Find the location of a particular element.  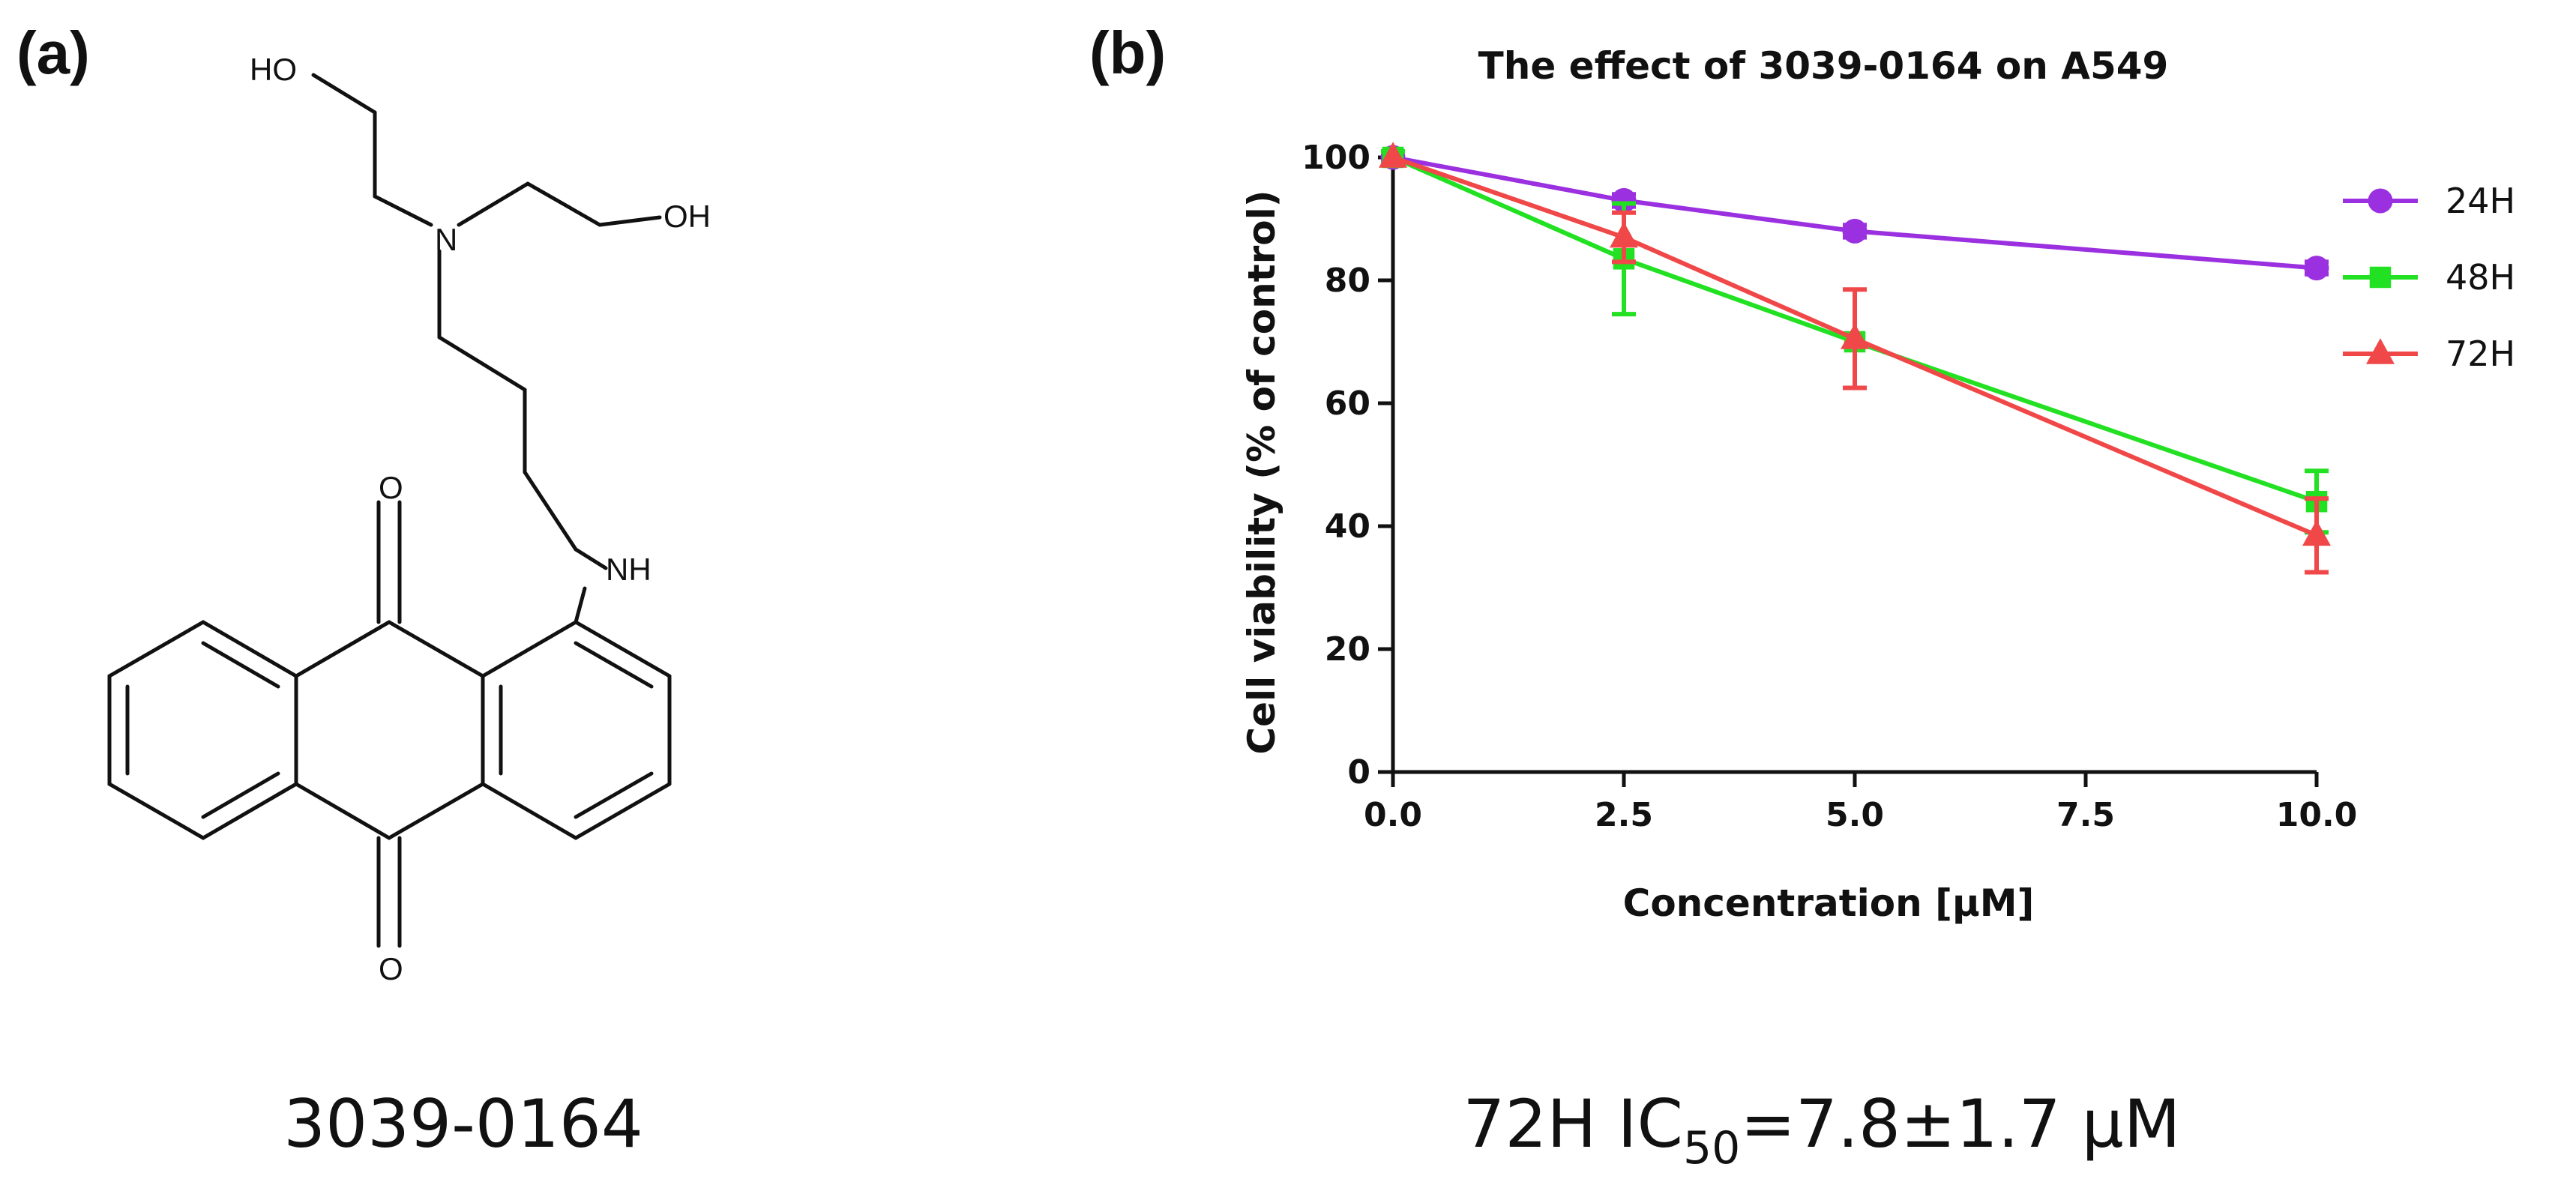

legend-marker-72h is located at coordinates (2380, 351).